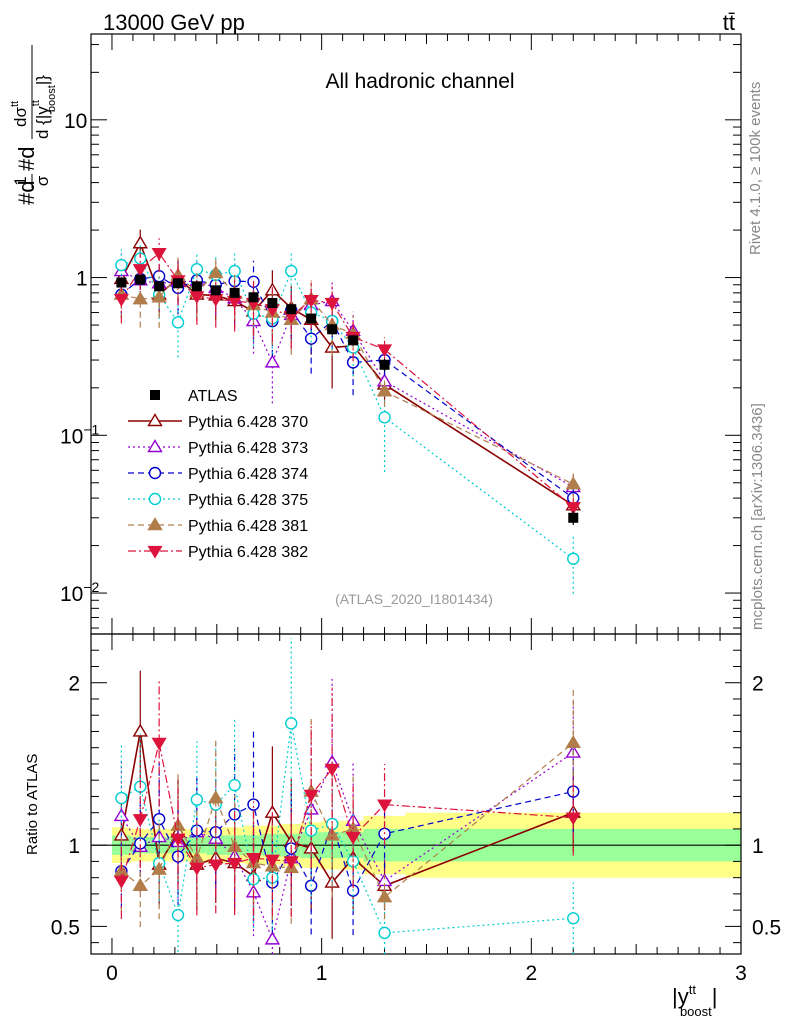 Image resolution: width=786 pixels, height=1024 pixels. Describe the element at coordinates (693, 989) in the screenshot. I see `x-label-sup: tt` at that location.